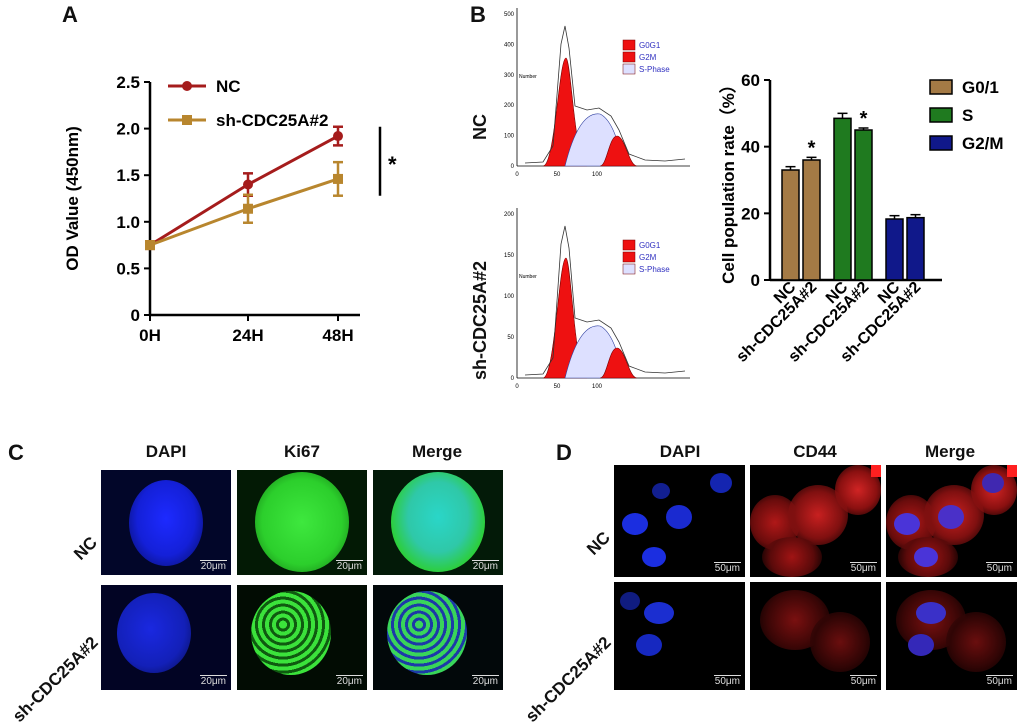 The height and width of the screenshot is (727, 1020). I want to click on c-nc-ki67-image: 20μm, so click(302, 522).